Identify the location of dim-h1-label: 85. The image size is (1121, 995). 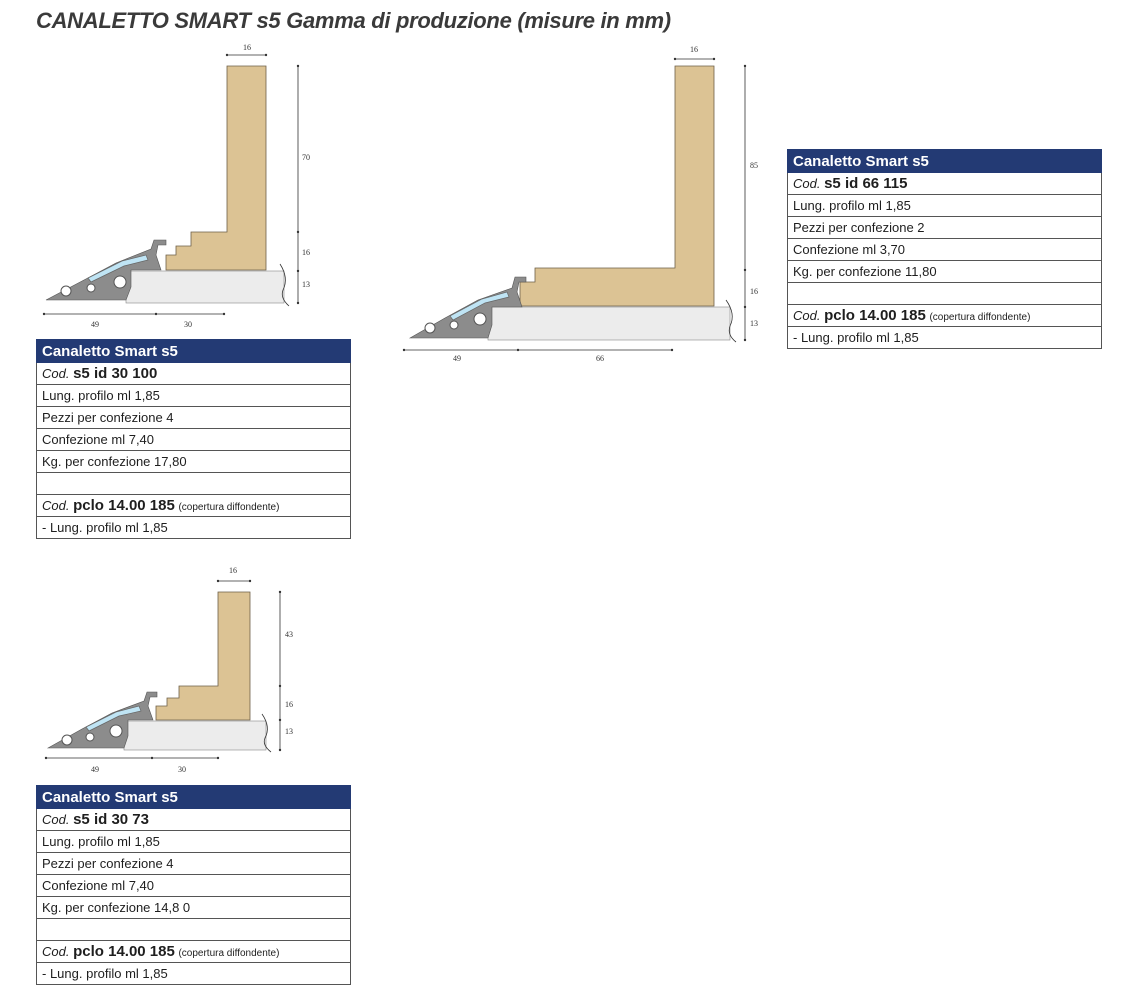
(754, 165).